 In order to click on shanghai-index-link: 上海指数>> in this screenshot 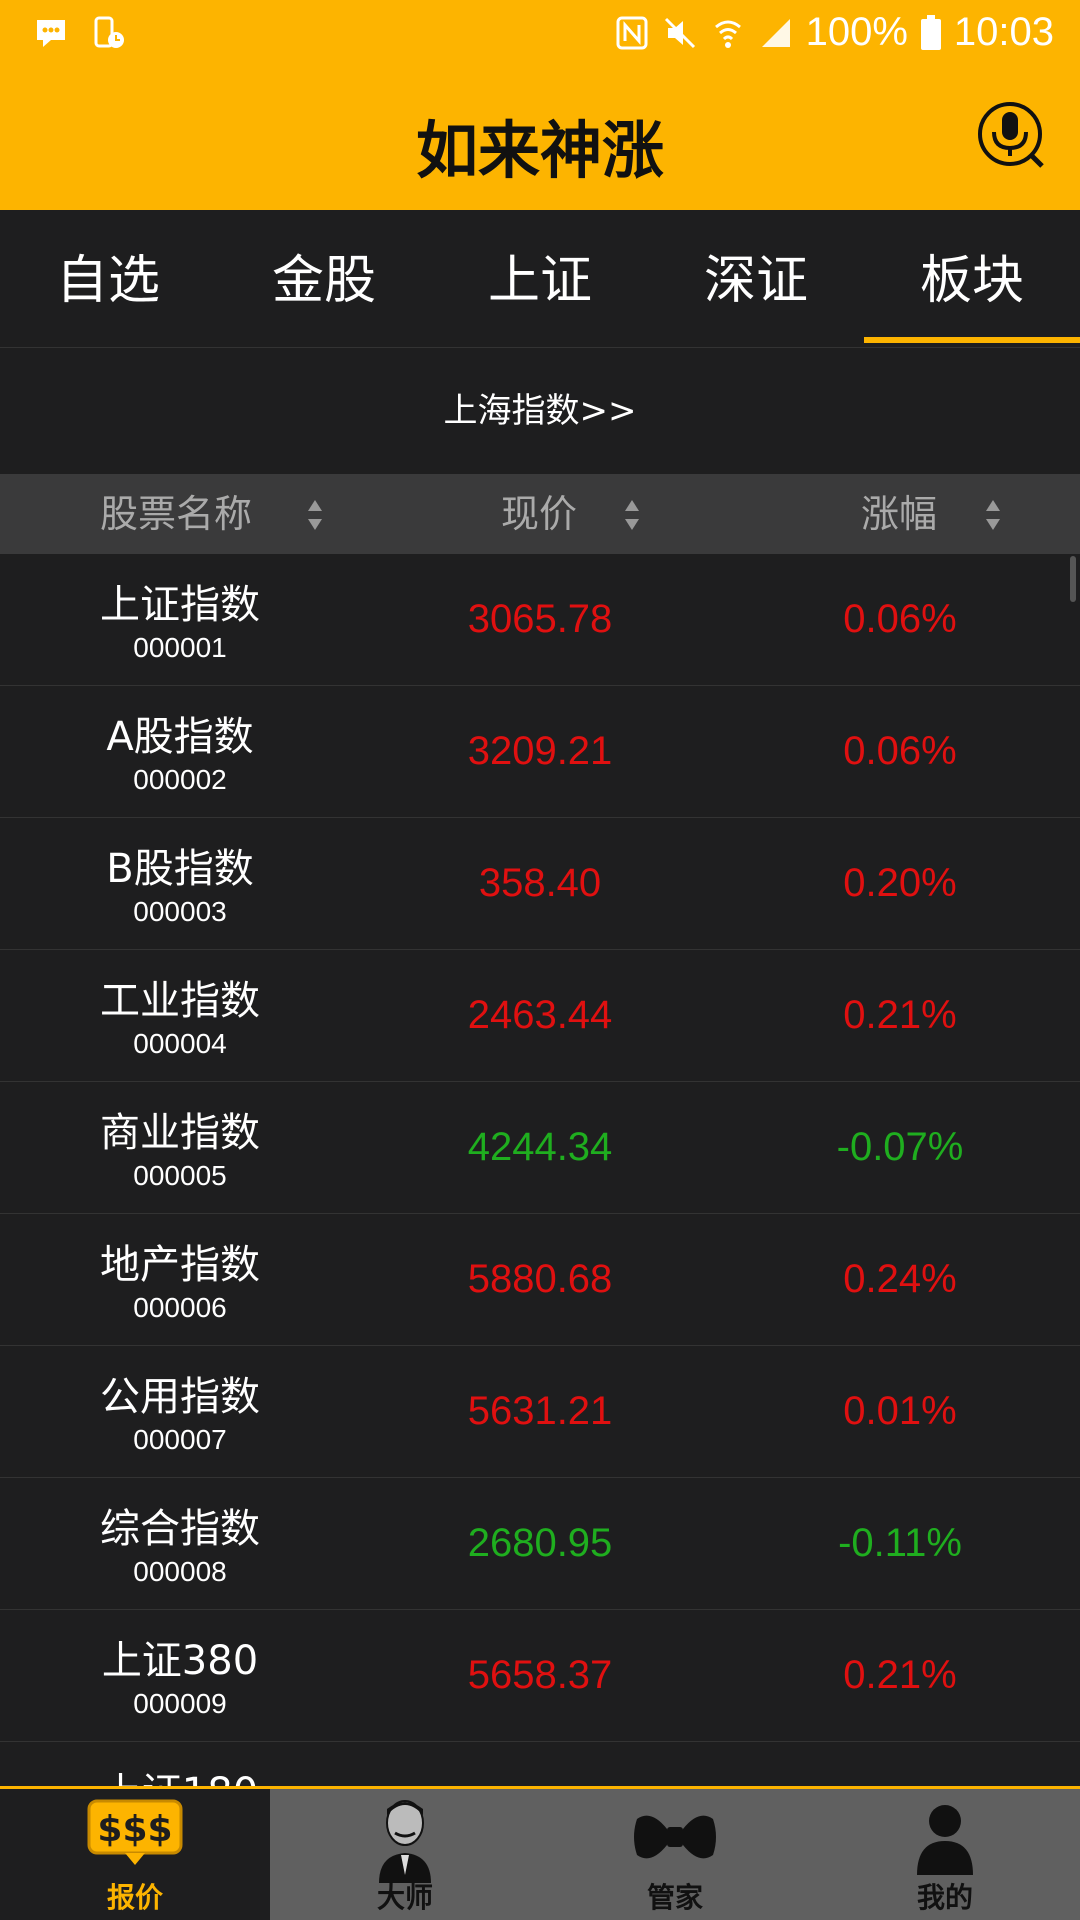, I will do `click(540, 411)`.